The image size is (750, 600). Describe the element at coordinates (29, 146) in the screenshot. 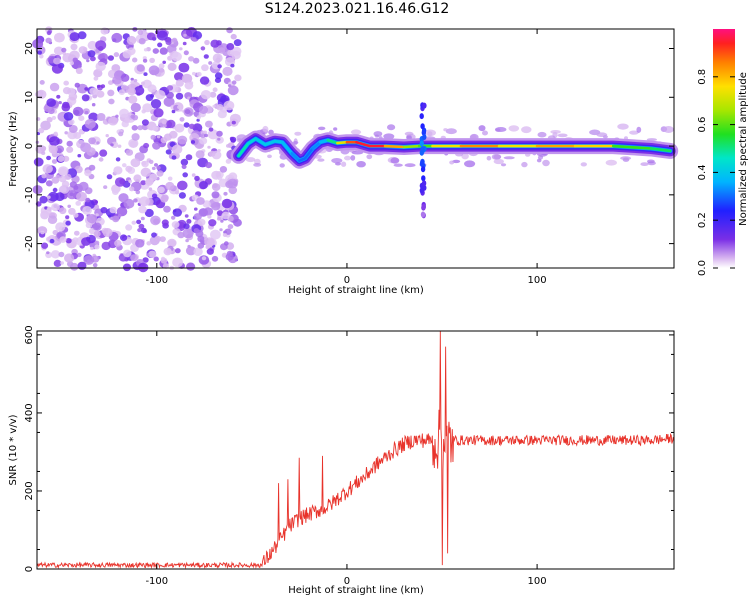

I see `spectrogram-ytick-label: 0` at that location.